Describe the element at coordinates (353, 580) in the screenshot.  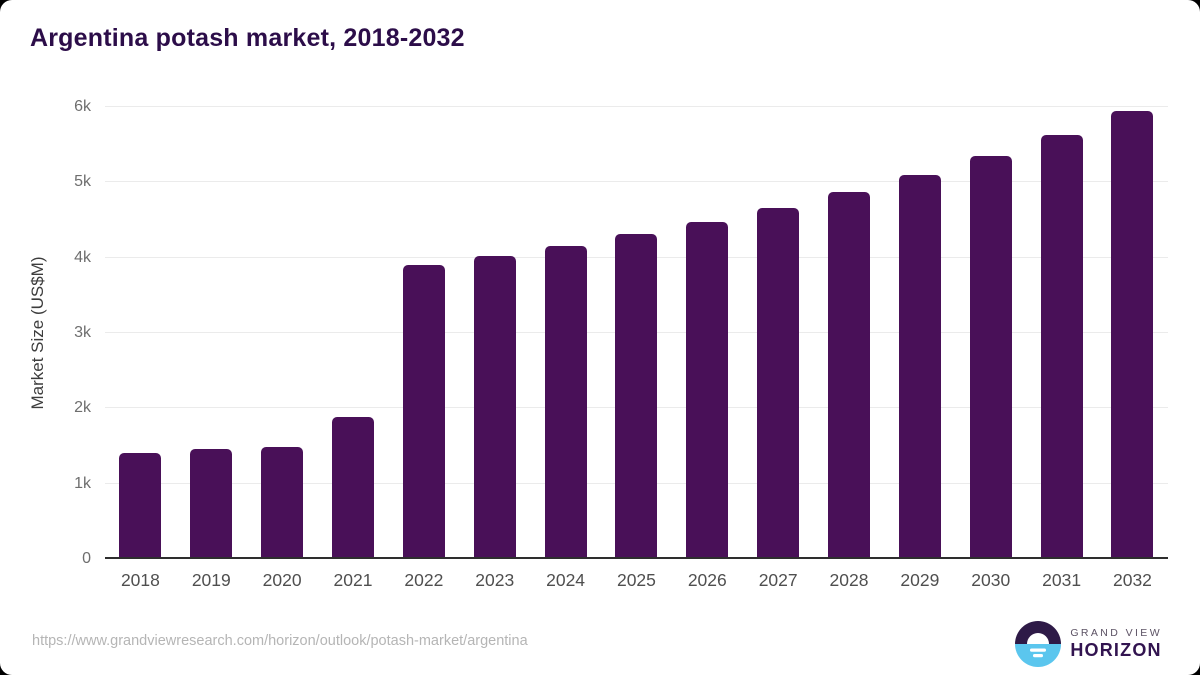
I see `x-tick-label-2021: 2021` at that location.